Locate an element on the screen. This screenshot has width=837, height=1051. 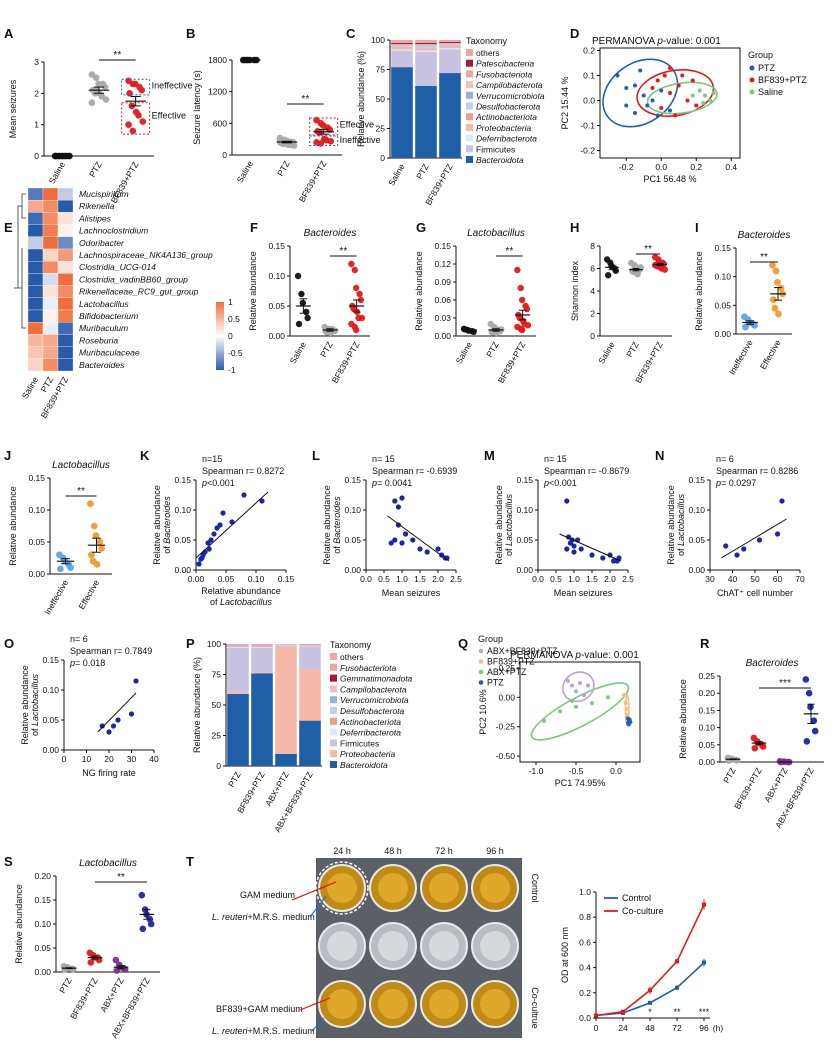
y-tick-label: 0 is located at coordinates (382, 158).